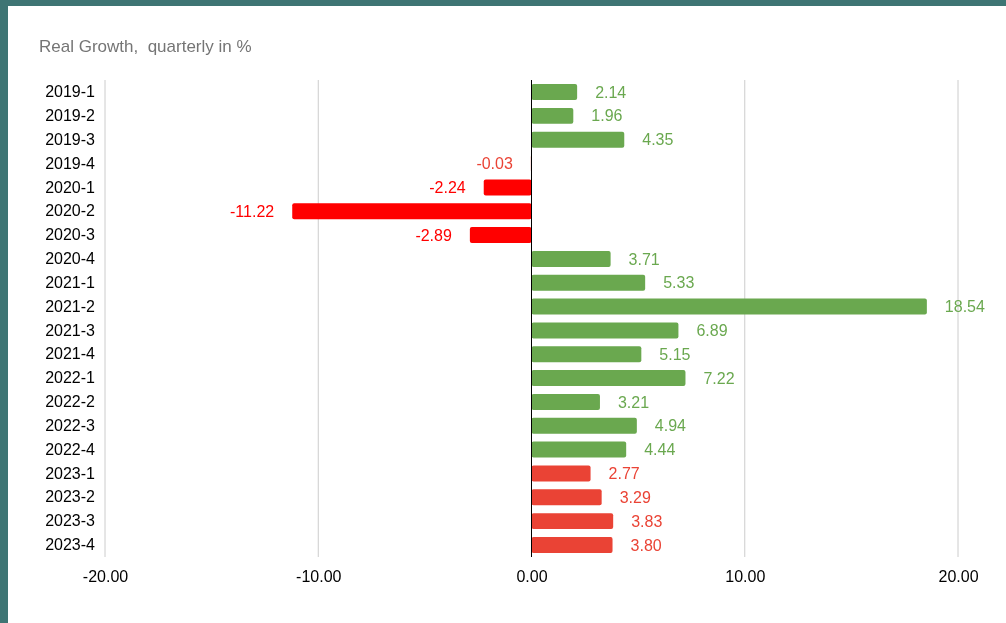 The height and width of the screenshot is (623, 1006). I want to click on data-label: 7.22, so click(719, 378).